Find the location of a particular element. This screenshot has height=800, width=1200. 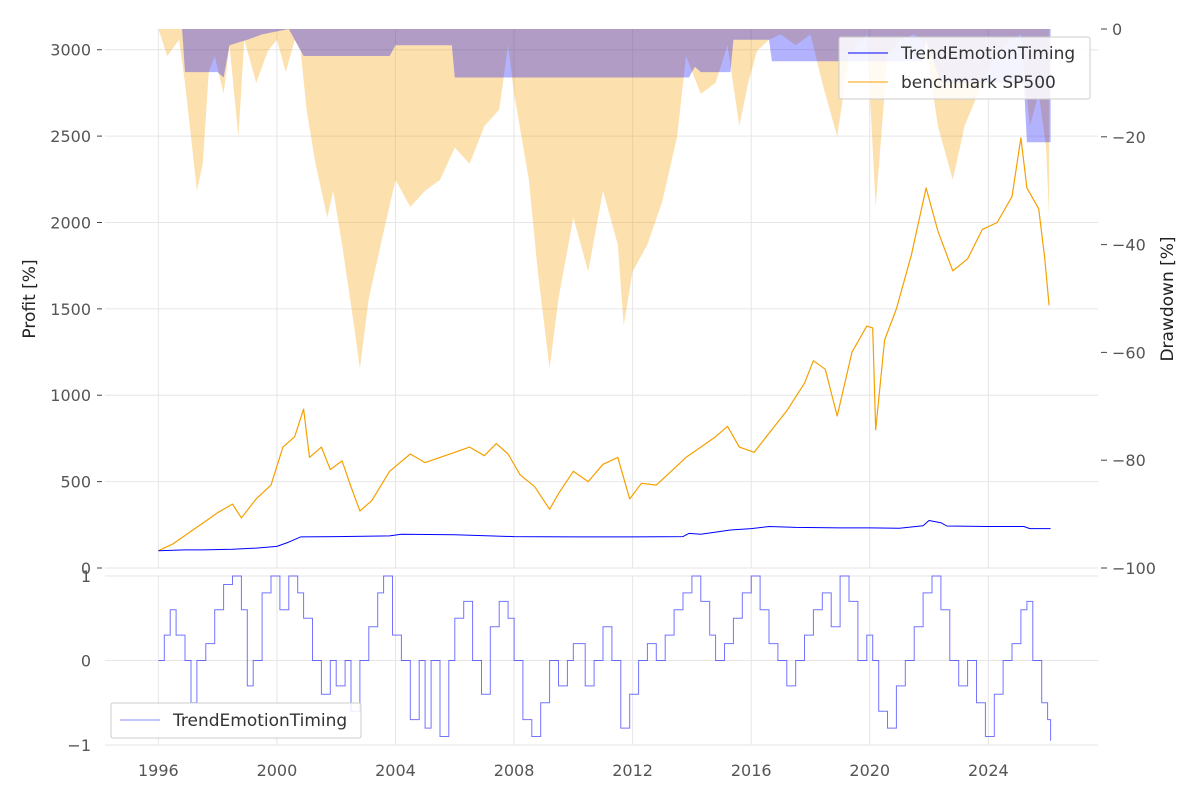

strategy-profit-line is located at coordinates (604, 536).